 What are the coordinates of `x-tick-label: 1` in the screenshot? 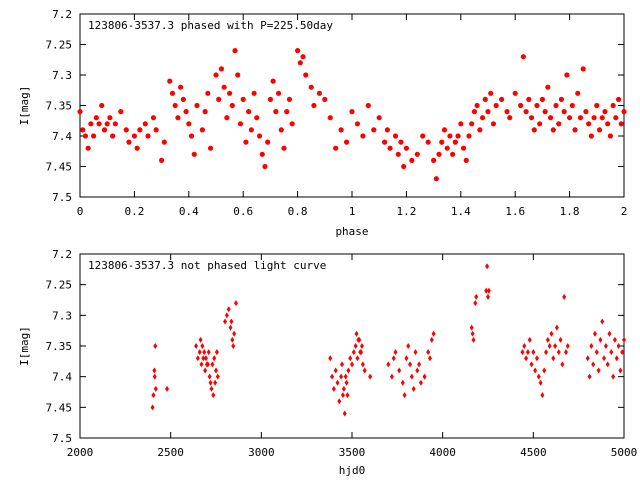 It's located at (352, 211).